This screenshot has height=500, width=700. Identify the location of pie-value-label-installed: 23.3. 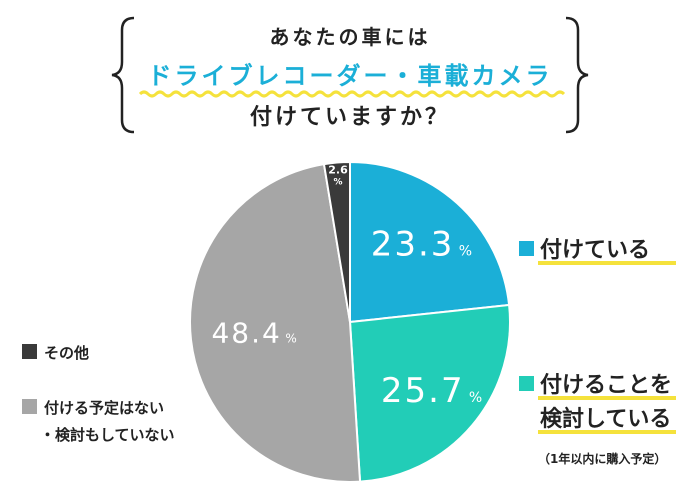
(413, 244).